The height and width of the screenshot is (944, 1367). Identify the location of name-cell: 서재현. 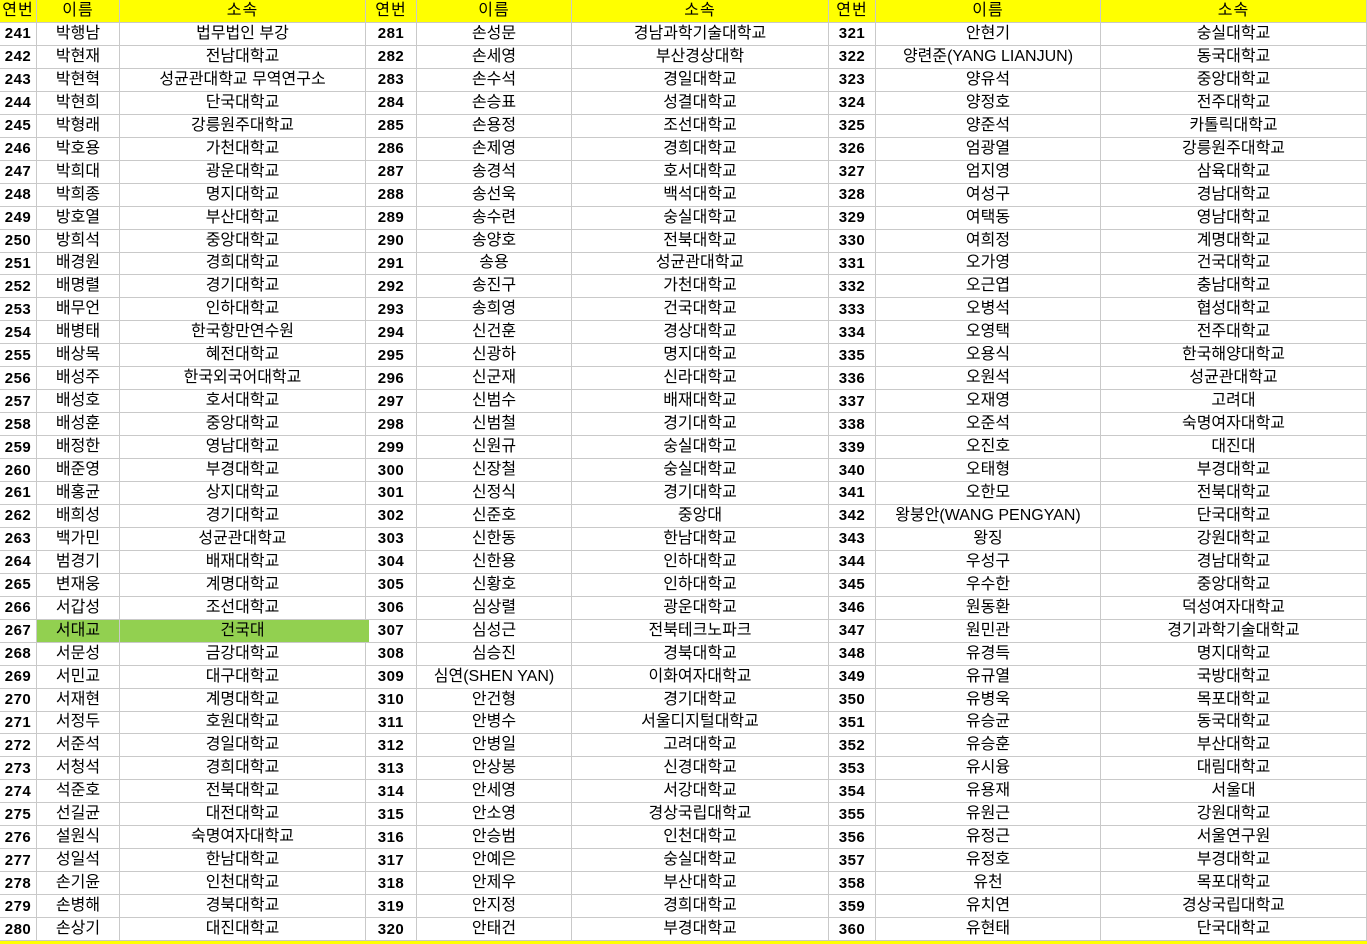
(78, 700).